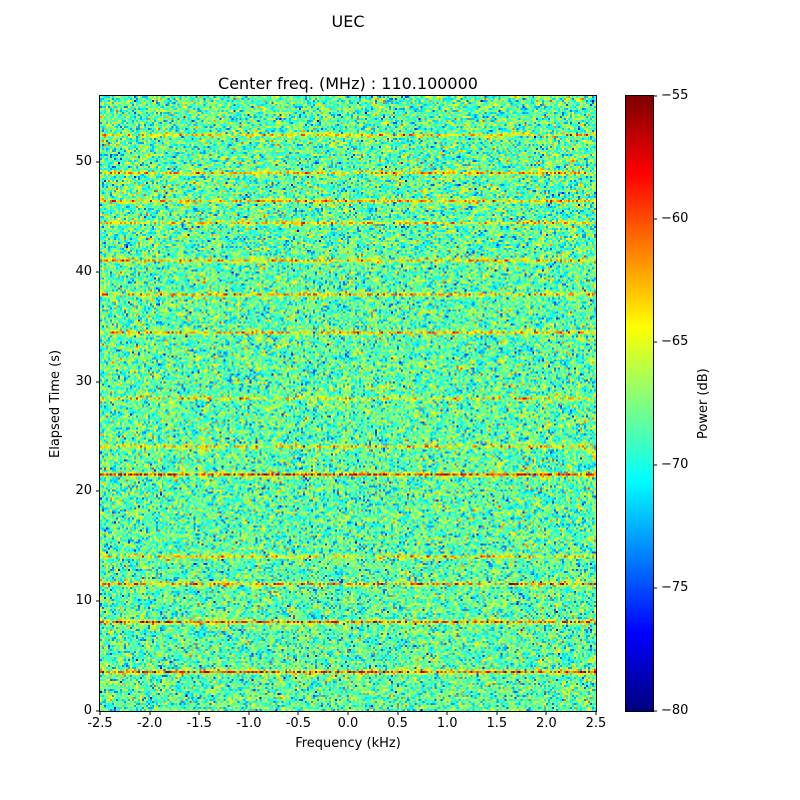 This screenshot has width=800, height=800. What do you see at coordinates (83, 161) in the screenshot?
I see `y-tick-label: 50` at bounding box center [83, 161].